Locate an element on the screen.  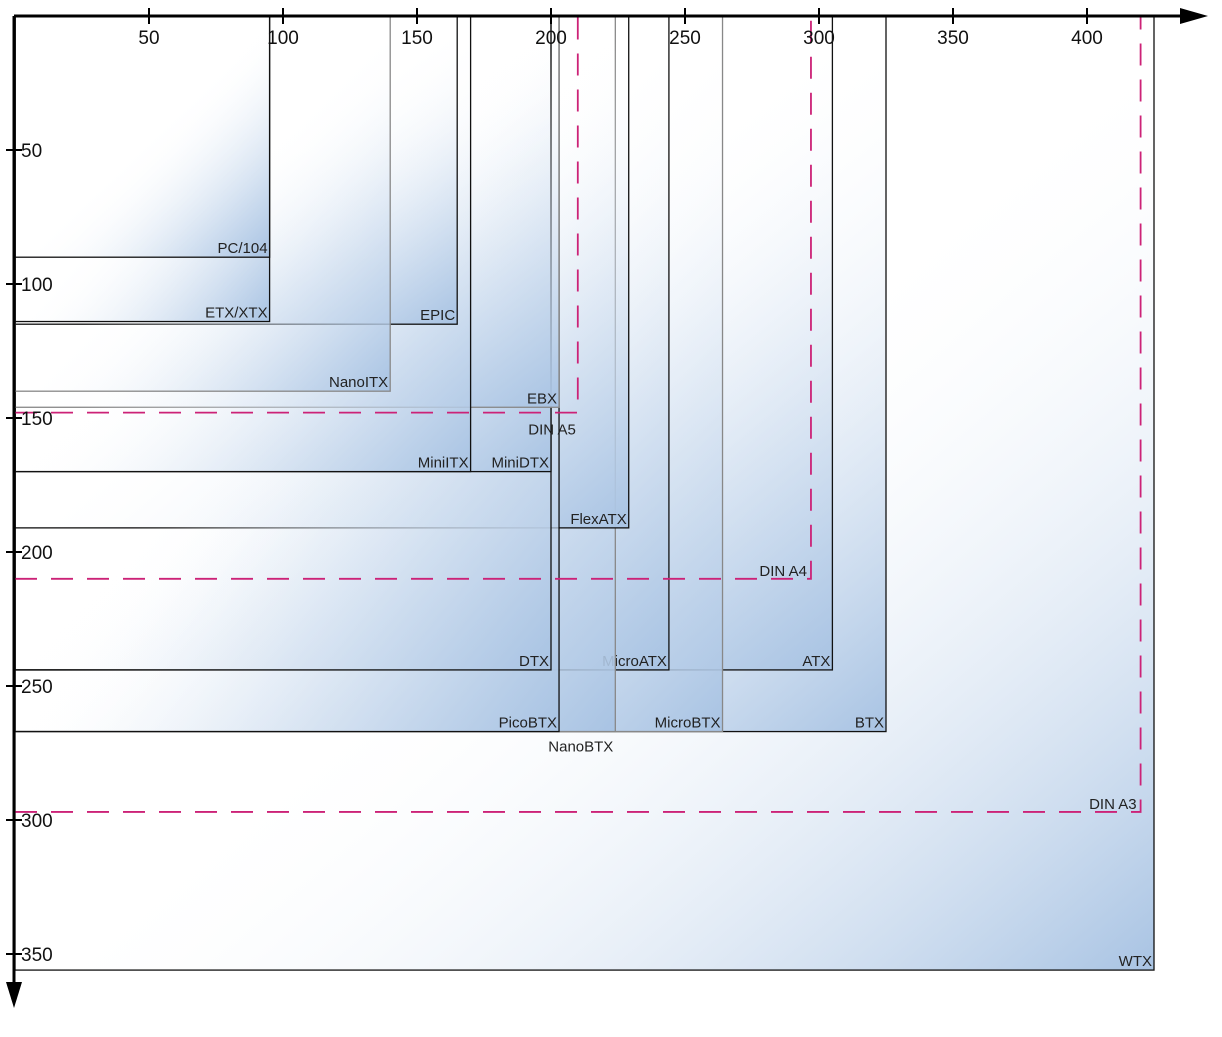
board-rect is located at coordinates (142, 136).